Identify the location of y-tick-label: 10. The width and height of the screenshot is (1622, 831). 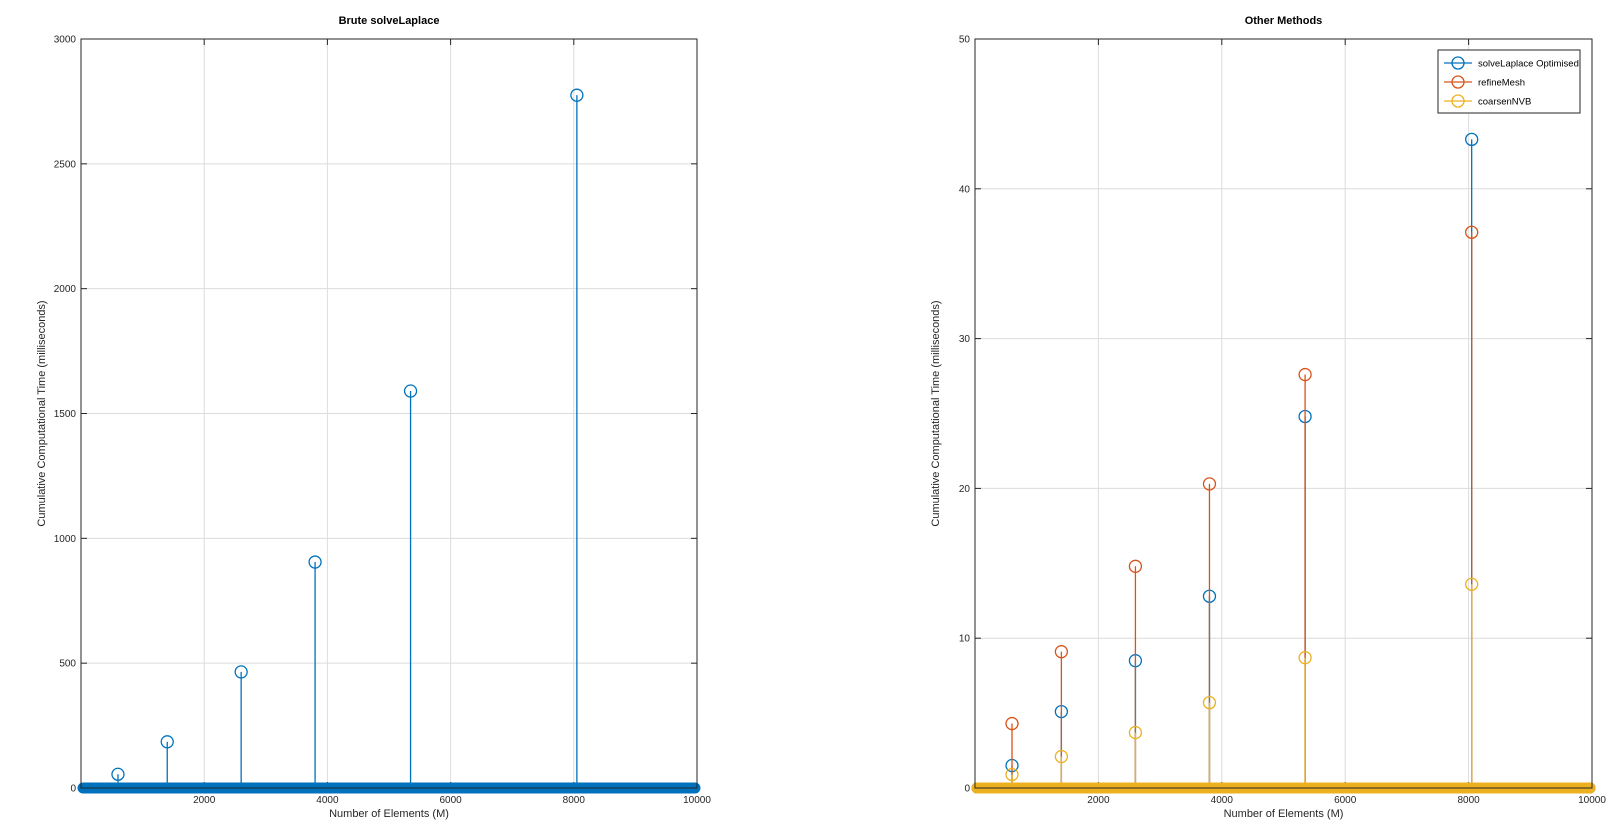
(965, 639).